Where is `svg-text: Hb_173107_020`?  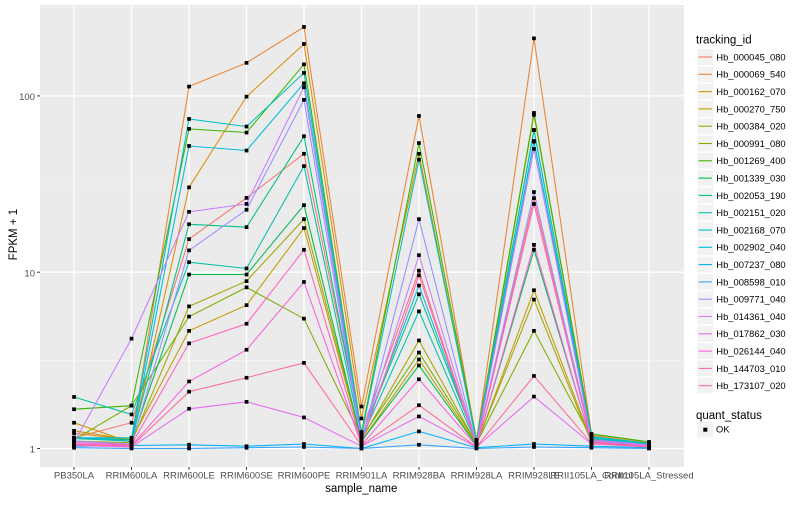 svg-text: Hb_173107_020 is located at coordinates (750, 385).